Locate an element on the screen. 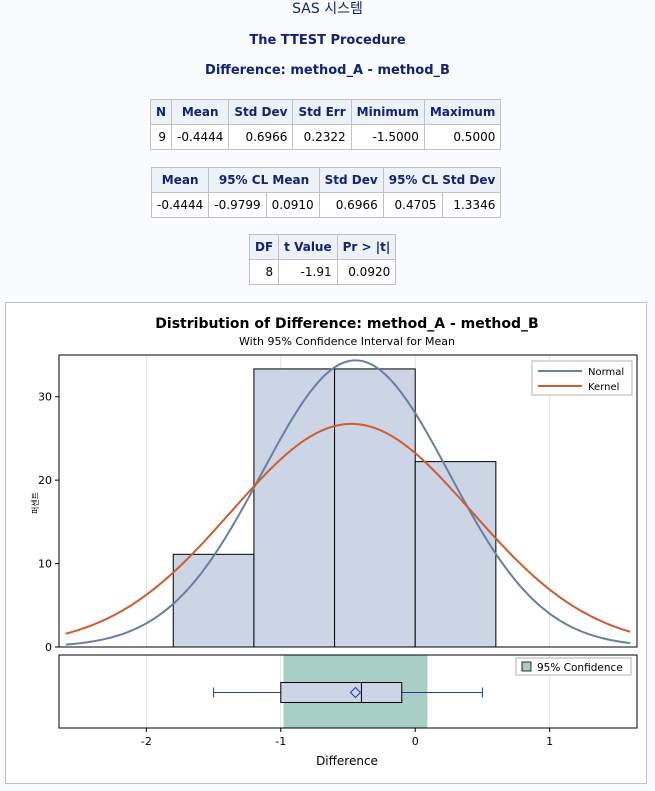  ci-legend: 95% Confidence is located at coordinates (573, 666).